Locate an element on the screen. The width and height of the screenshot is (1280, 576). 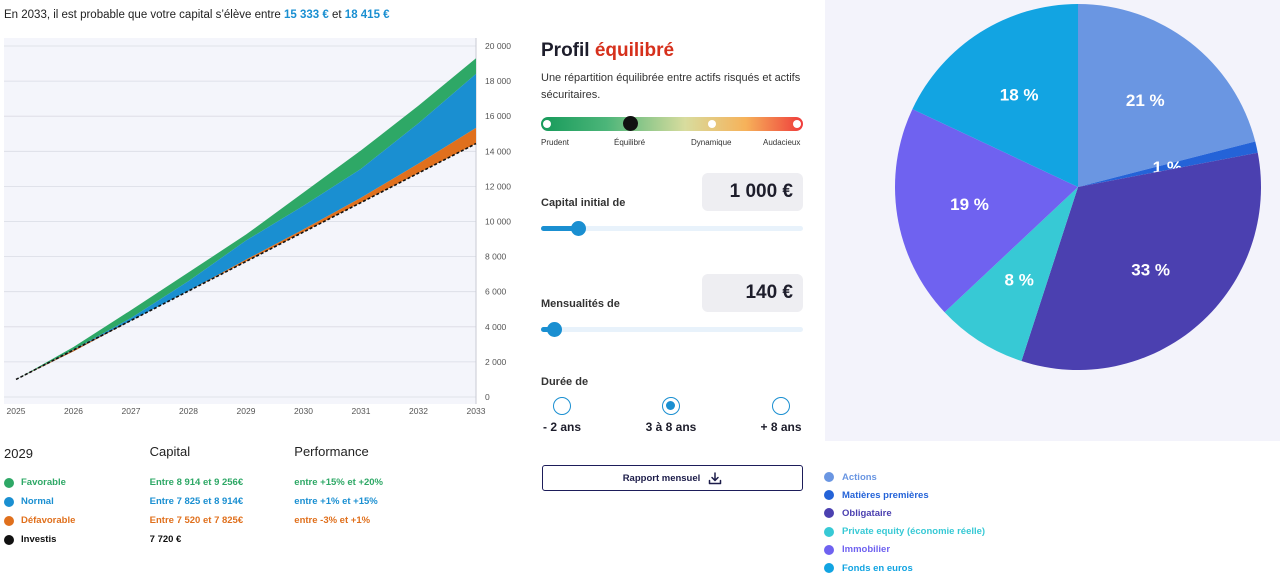
pie-slice-label: 8 % is located at coordinates (1019, 280).